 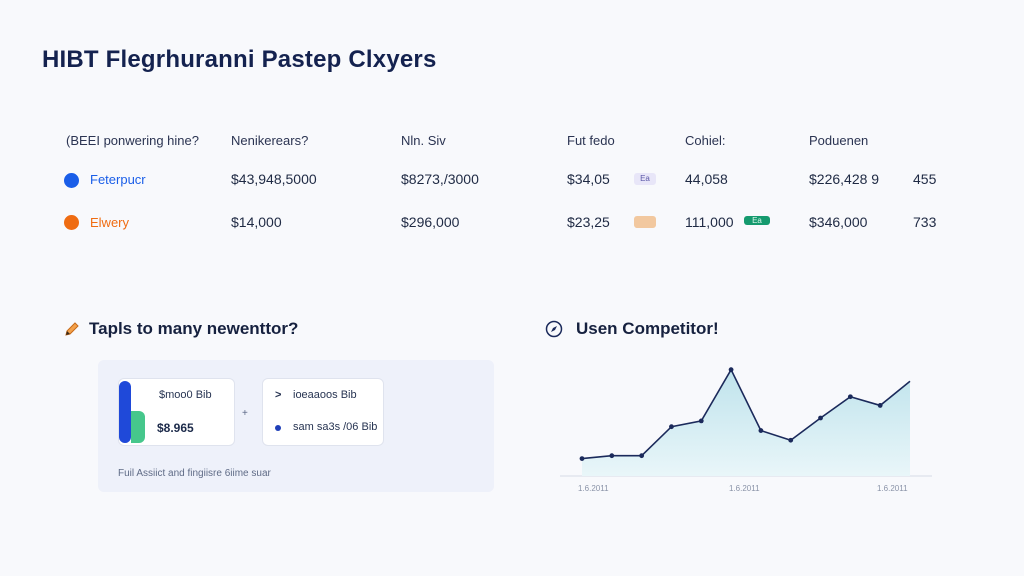 I want to click on series-line, so click(x=746, y=413).